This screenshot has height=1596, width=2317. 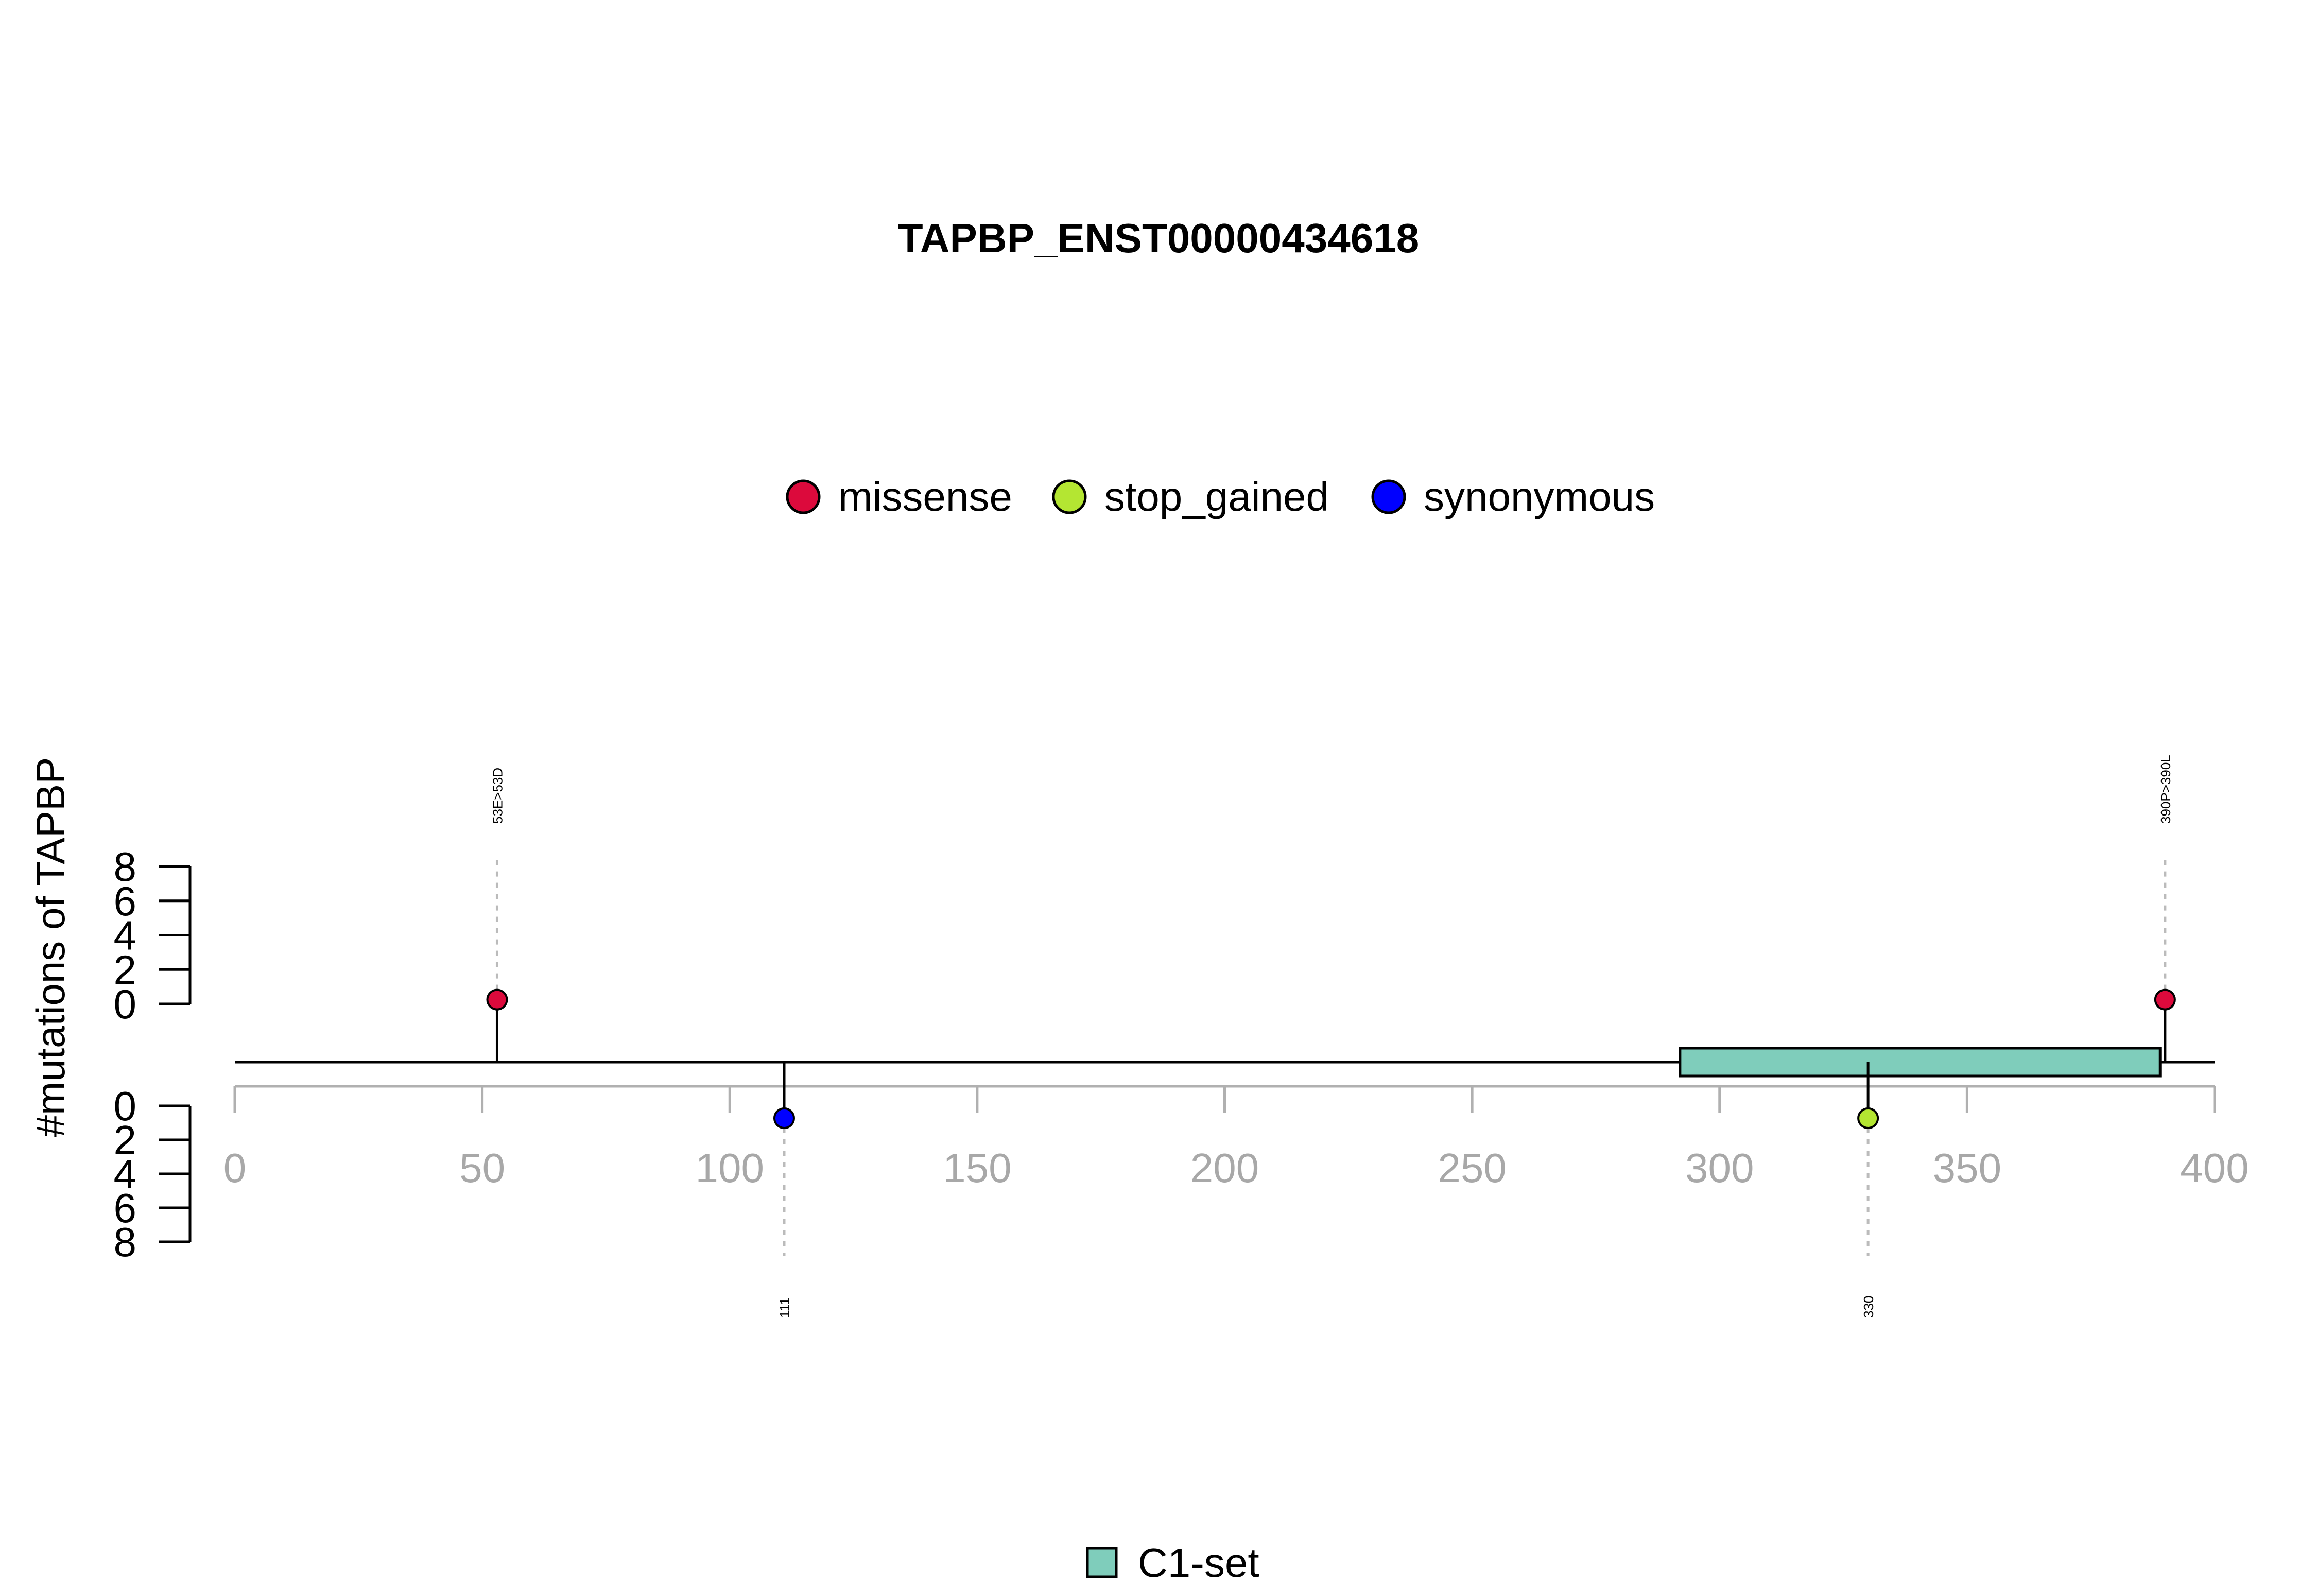 I want to click on top-y-tick-label: 2, so click(x=125, y=970).